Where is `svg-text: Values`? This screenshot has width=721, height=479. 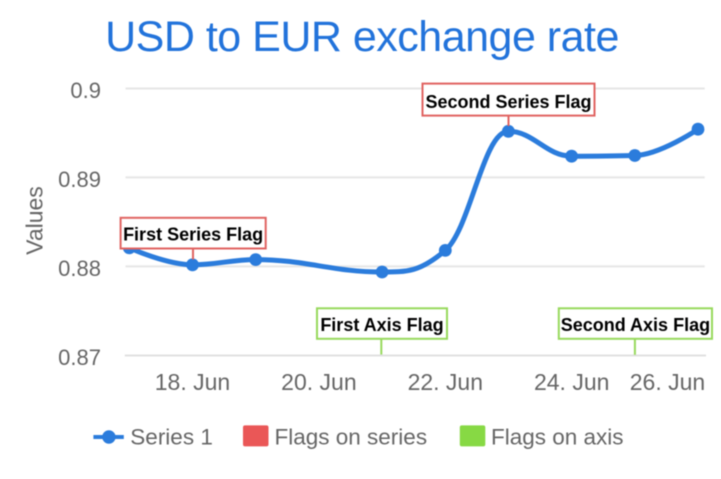 svg-text: Values is located at coordinates (35, 220).